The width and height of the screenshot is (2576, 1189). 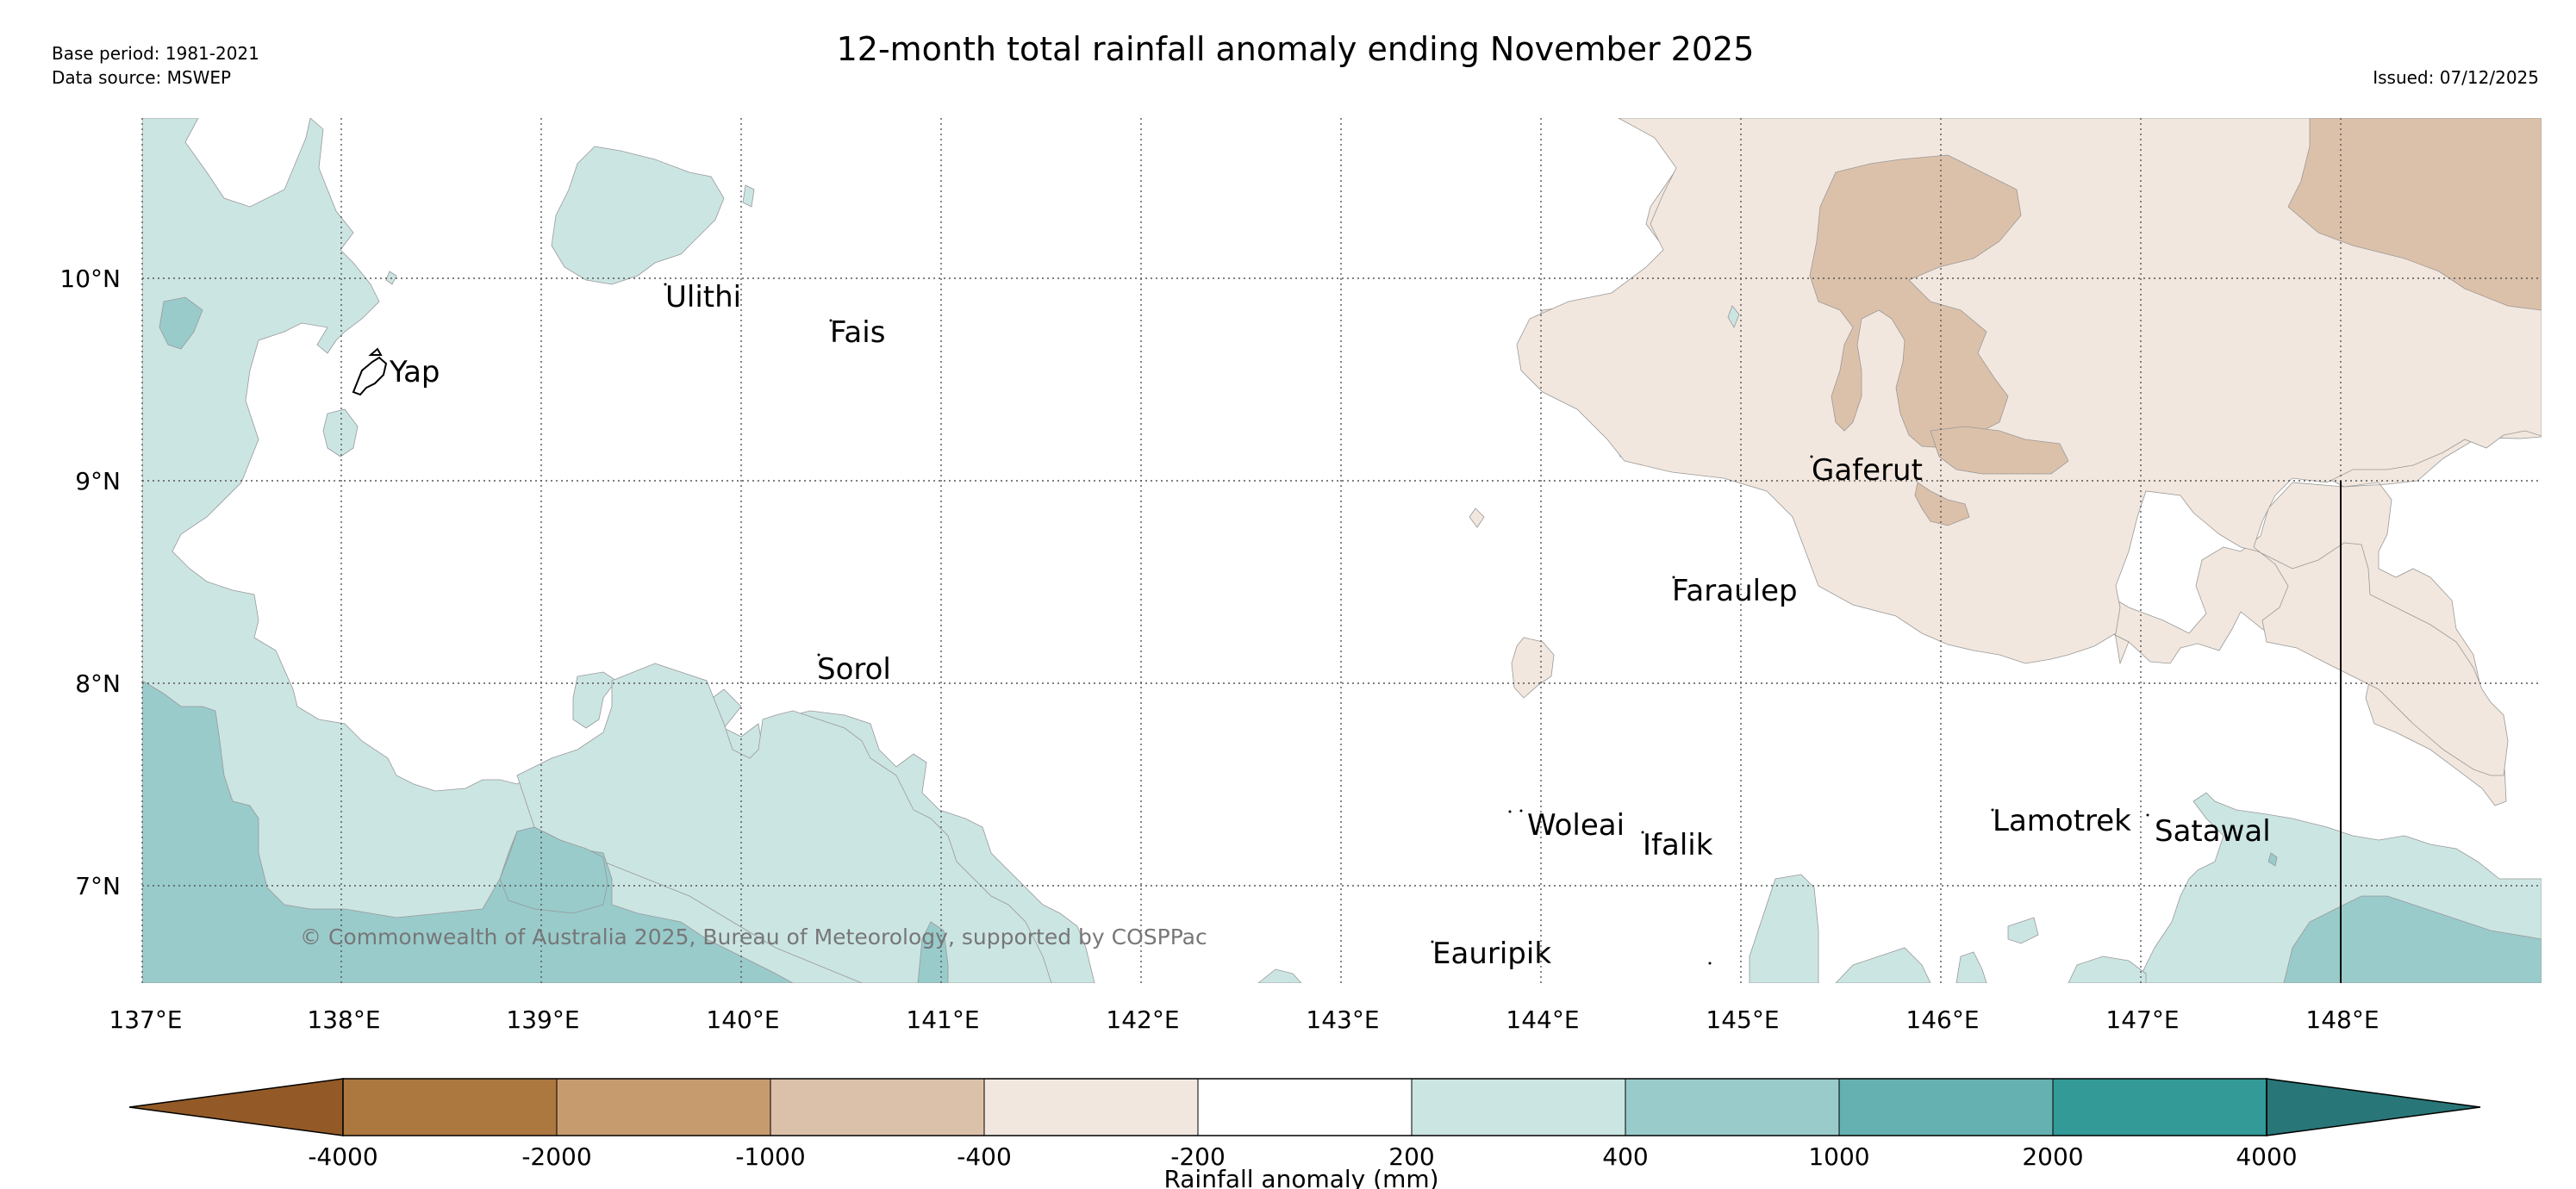 What do you see at coordinates (542, 1020) in the screenshot?
I see `lon-tick-139: 139°E` at bounding box center [542, 1020].